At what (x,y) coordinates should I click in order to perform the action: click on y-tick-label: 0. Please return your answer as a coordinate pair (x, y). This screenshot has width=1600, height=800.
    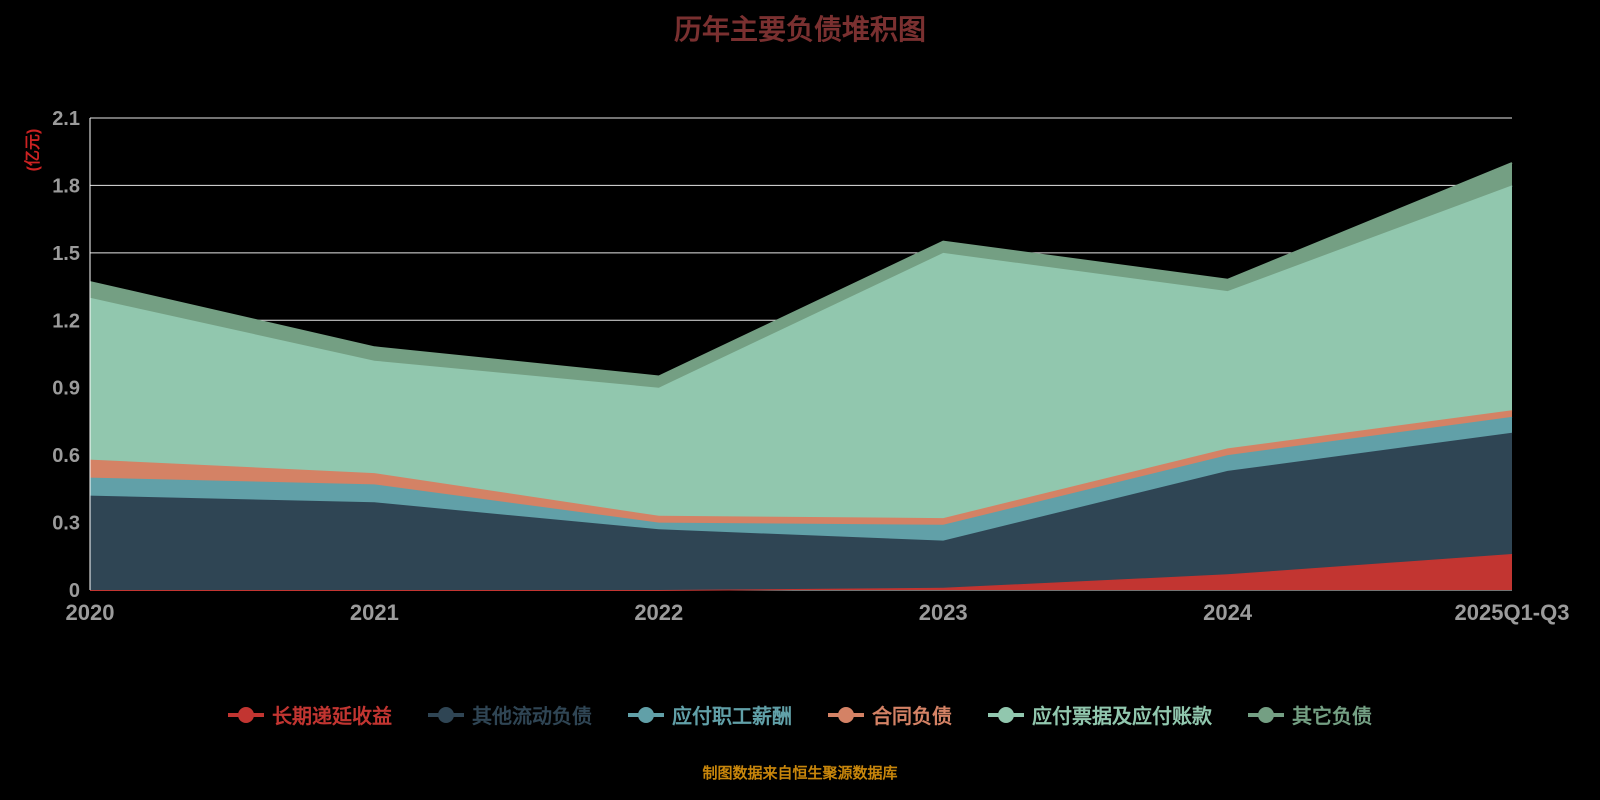
    Looking at the image, I should click on (74, 591).